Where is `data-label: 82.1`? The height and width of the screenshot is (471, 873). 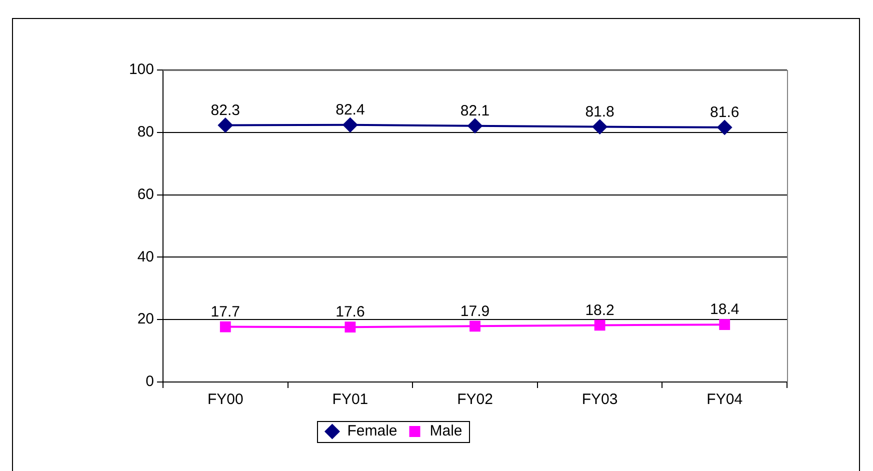 data-label: 82.1 is located at coordinates (475, 111).